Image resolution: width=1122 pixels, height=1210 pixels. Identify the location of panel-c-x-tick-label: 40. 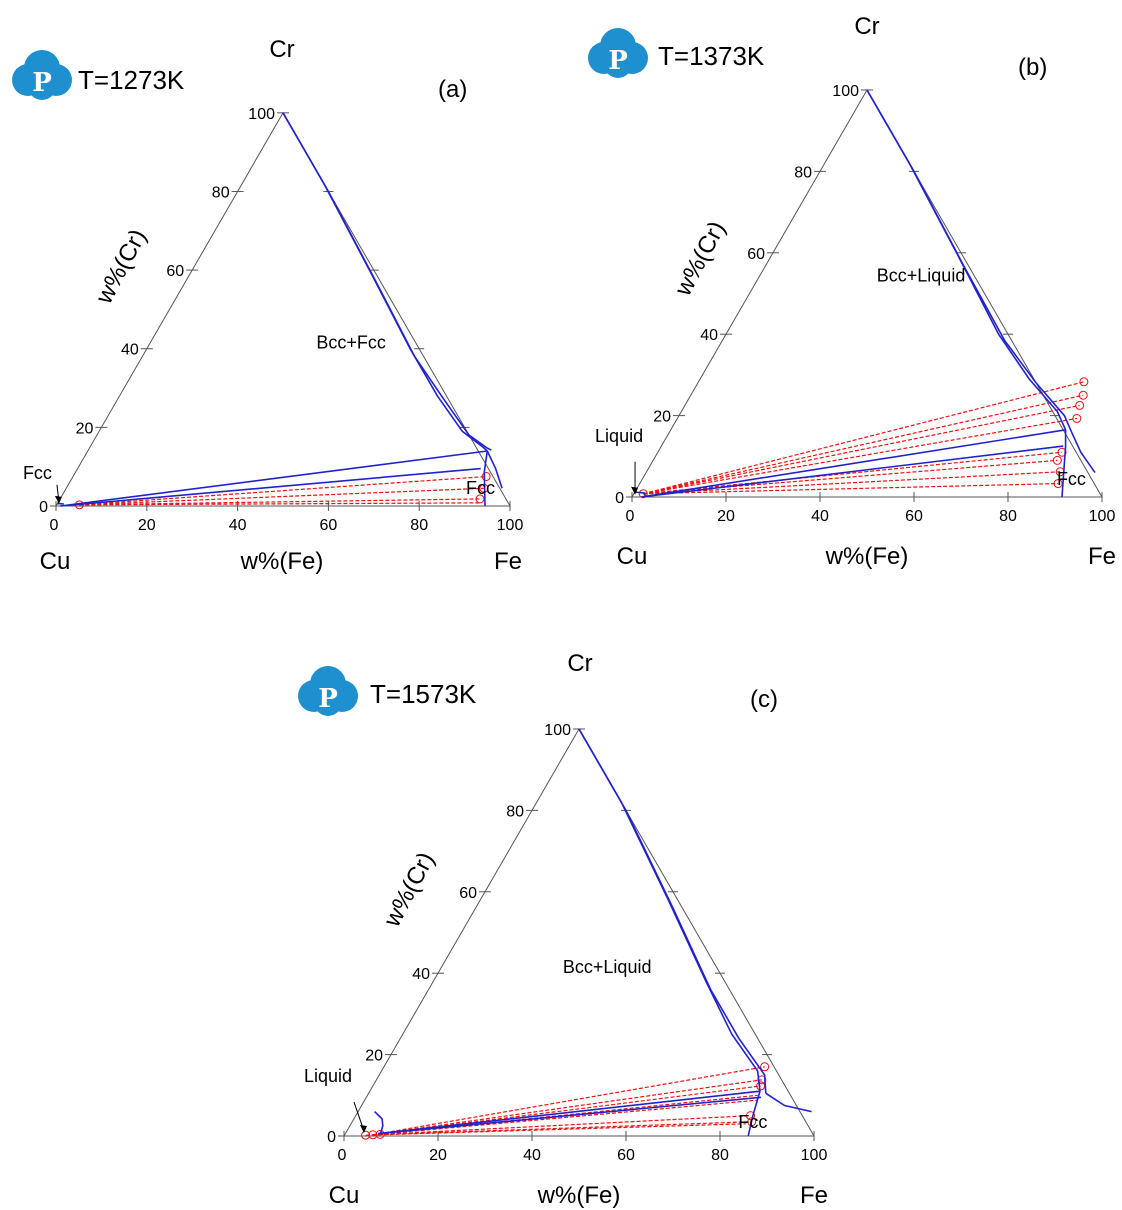
(532, 1155).